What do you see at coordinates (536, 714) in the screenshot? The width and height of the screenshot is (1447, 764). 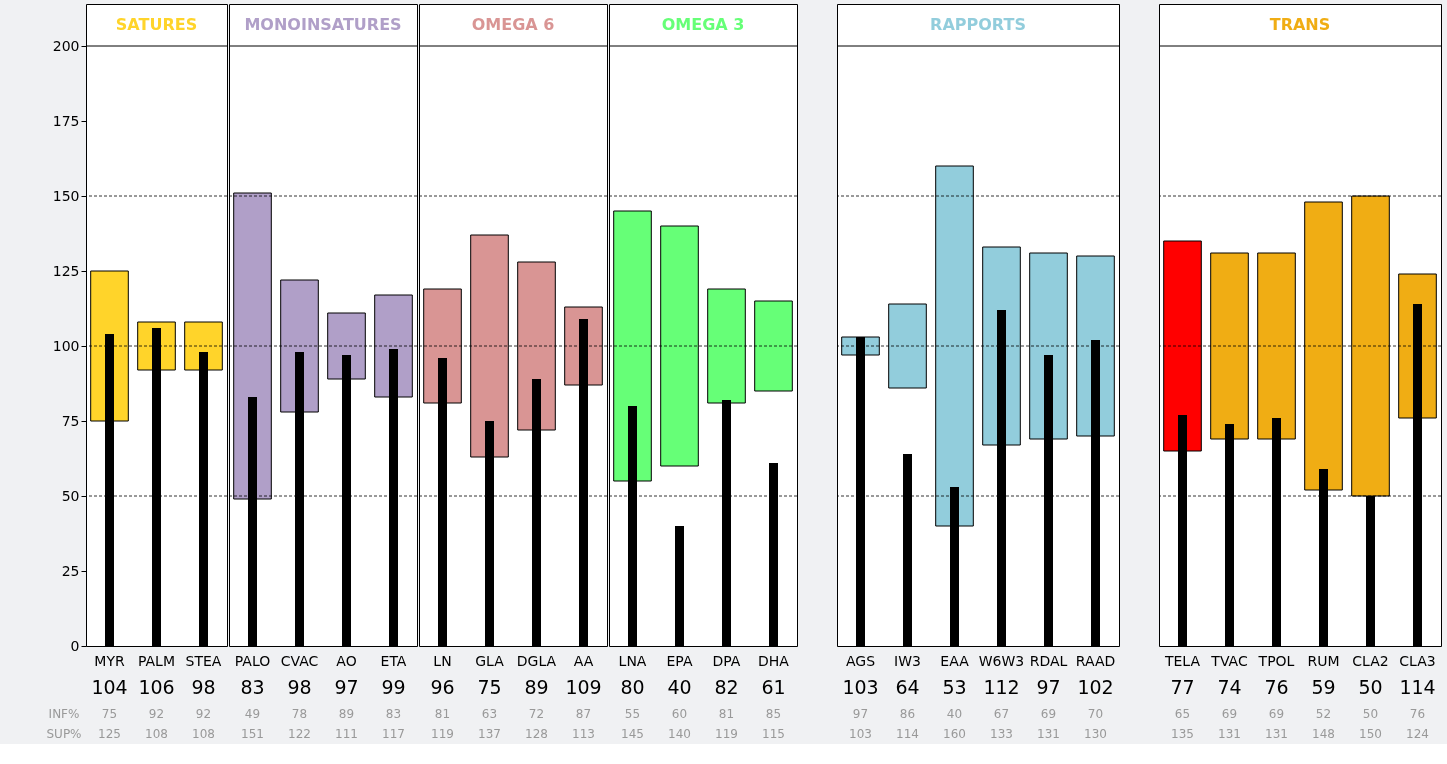 I see `text: 72` at bounding box center [536, 714].